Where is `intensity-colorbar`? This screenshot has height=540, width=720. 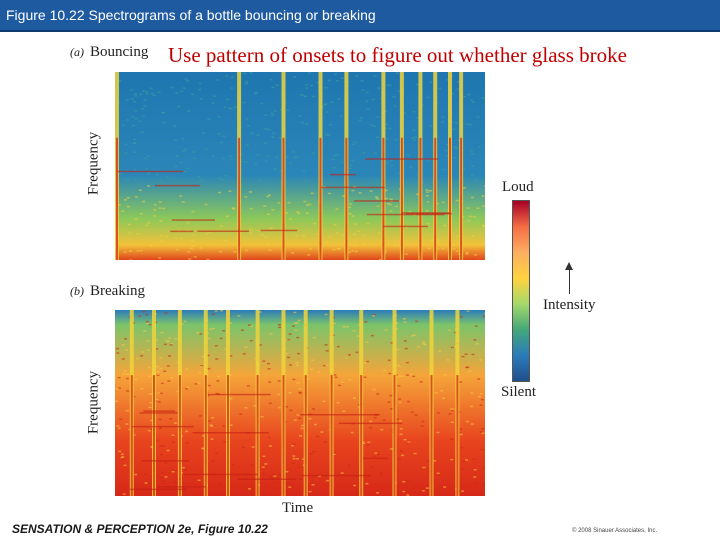 intensity-colorbar is located at coordinates (521, 291).